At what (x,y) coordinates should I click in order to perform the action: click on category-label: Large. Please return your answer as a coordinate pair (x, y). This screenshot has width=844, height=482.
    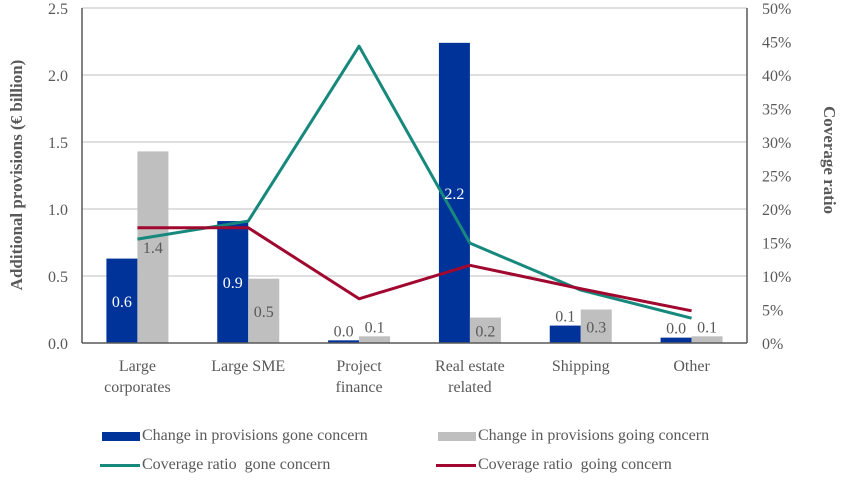
    Looking at the image, I should click on (137, 366).